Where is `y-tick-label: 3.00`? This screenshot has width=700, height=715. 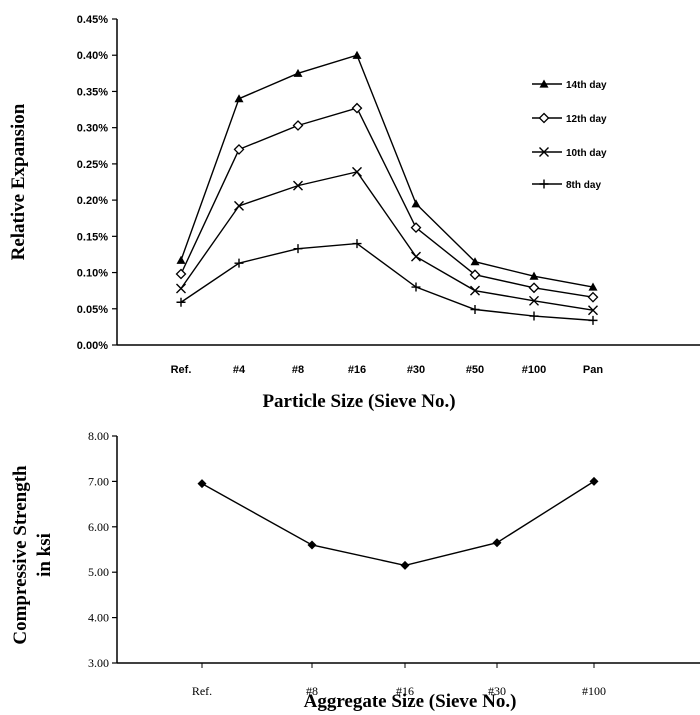
y-tick-label: 3.00 is located at coordinates (98, 663).